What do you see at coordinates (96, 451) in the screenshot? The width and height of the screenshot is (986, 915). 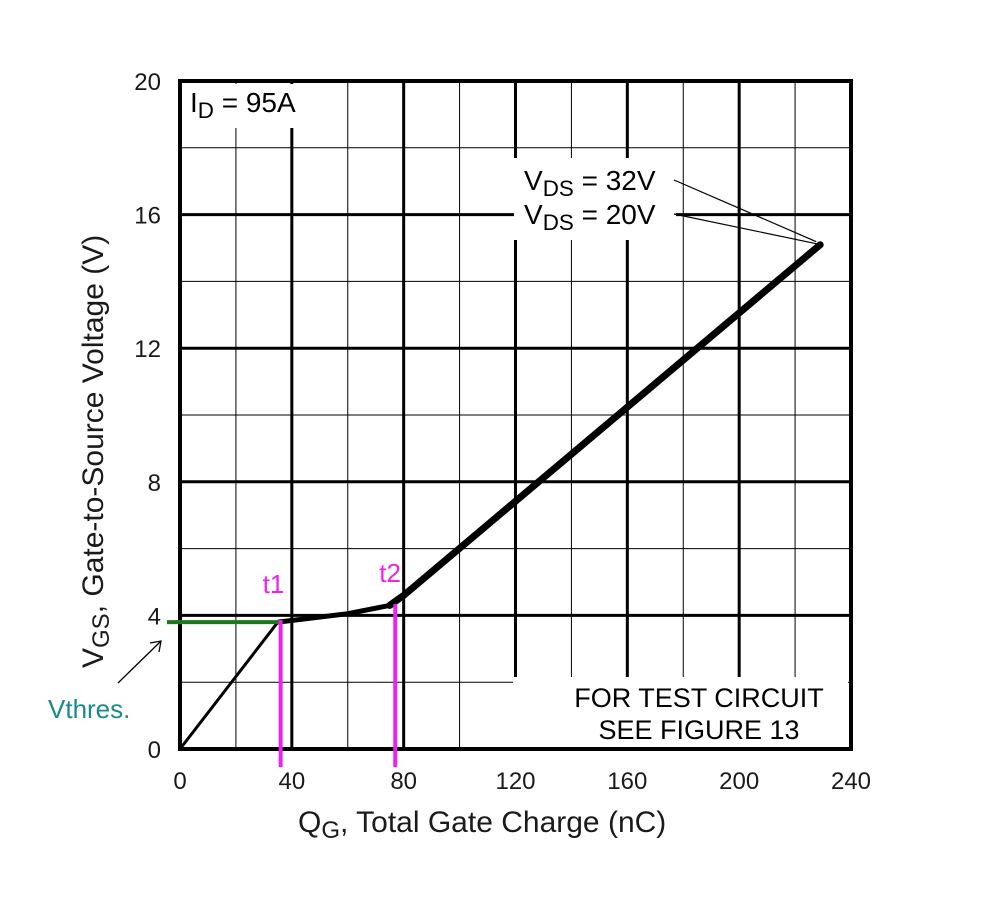 I see `y-axis-title: VGS, Gate-to-Source Voltage (V)` at bounding box center [96, 451].